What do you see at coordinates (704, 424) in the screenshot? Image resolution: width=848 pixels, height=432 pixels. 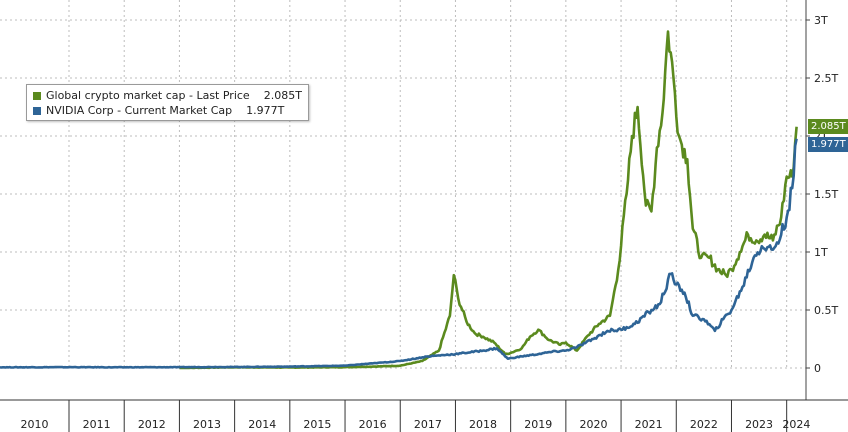 I see `x-tick-label: 2022` at bounding box center [704, 424].